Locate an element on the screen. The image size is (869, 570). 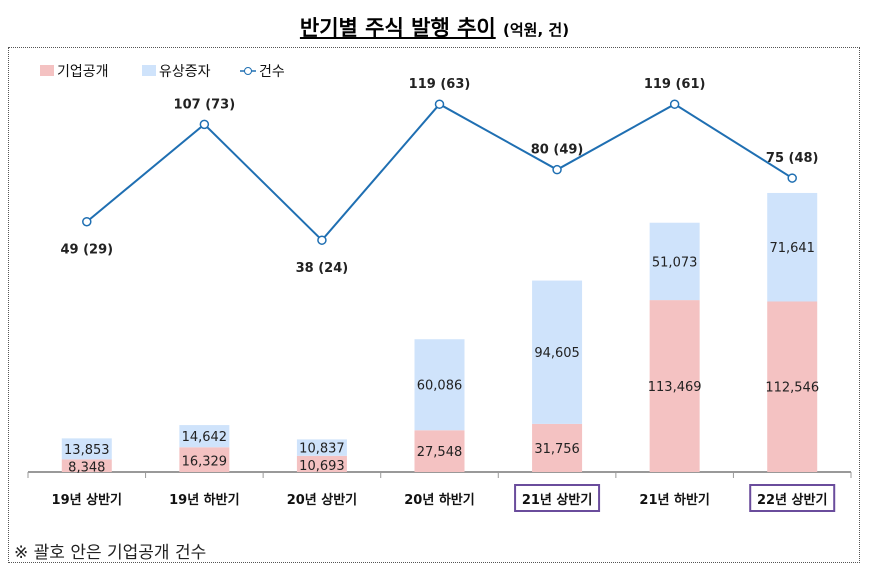
bar-label-ipo: 31,756 is located at coordinates (557, 449).